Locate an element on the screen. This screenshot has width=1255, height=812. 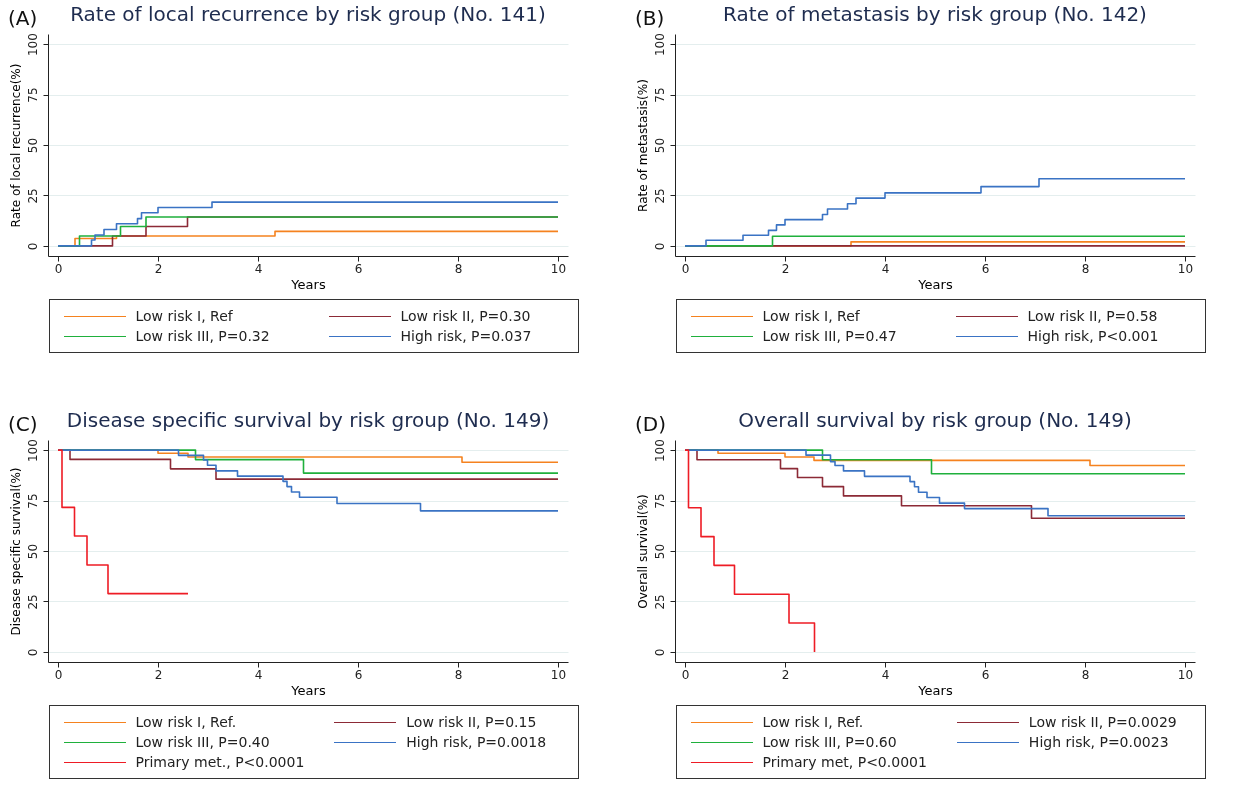
chart-title: Overall survival by risk group (No. 149) is located at coordinates (935, 419).